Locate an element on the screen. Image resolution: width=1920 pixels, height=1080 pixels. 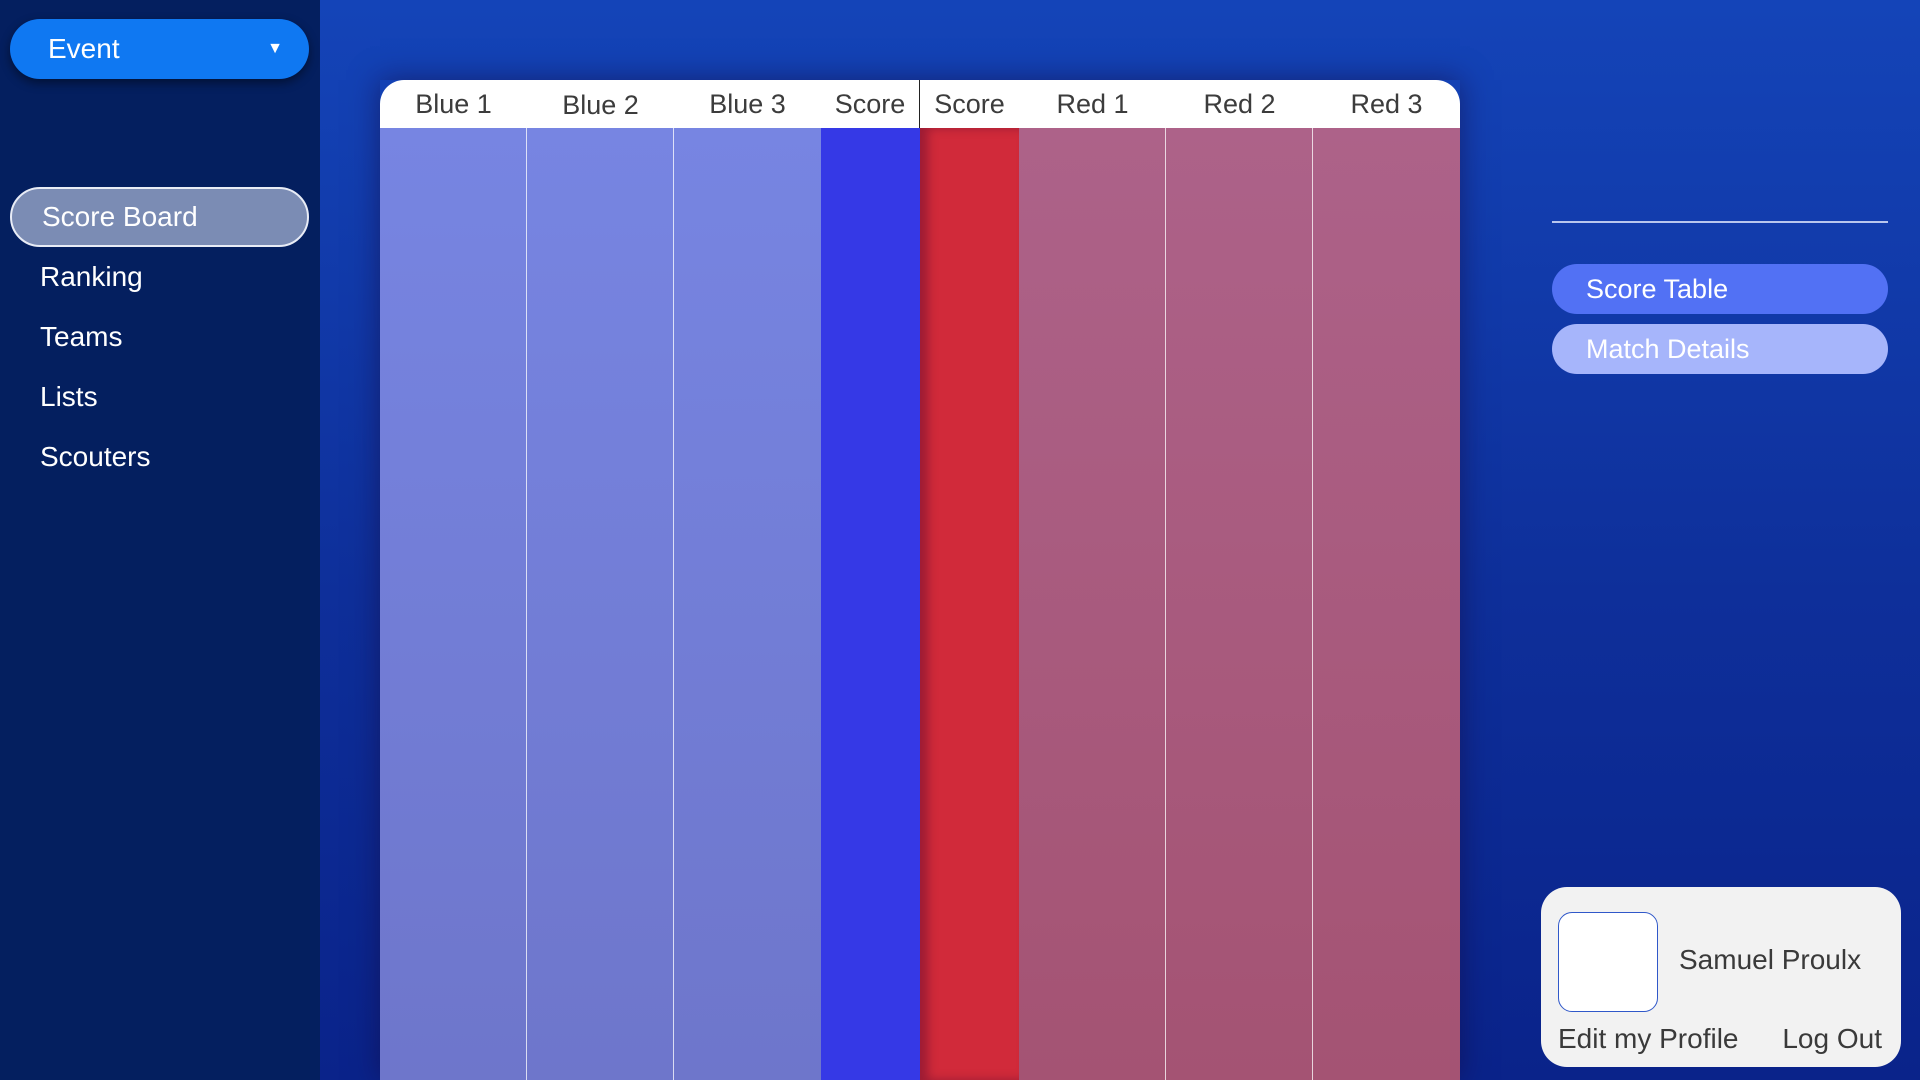
header-red-3: Red 3 is located at coordinates (1386, 103).